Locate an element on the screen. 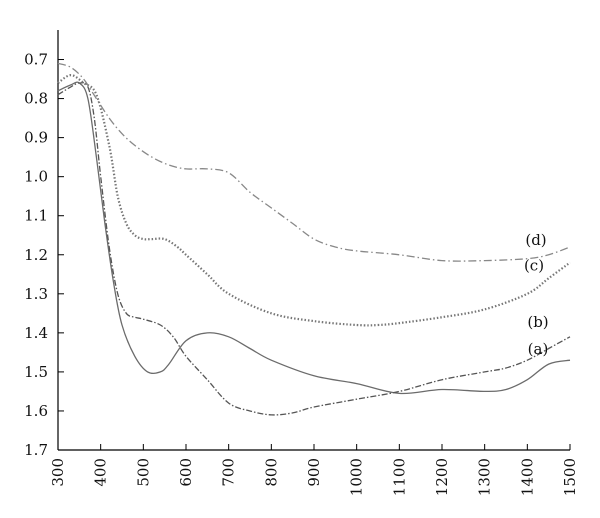 The image size is (600, 518). x-tick-label: 300 is located at coordinates (58, 472).